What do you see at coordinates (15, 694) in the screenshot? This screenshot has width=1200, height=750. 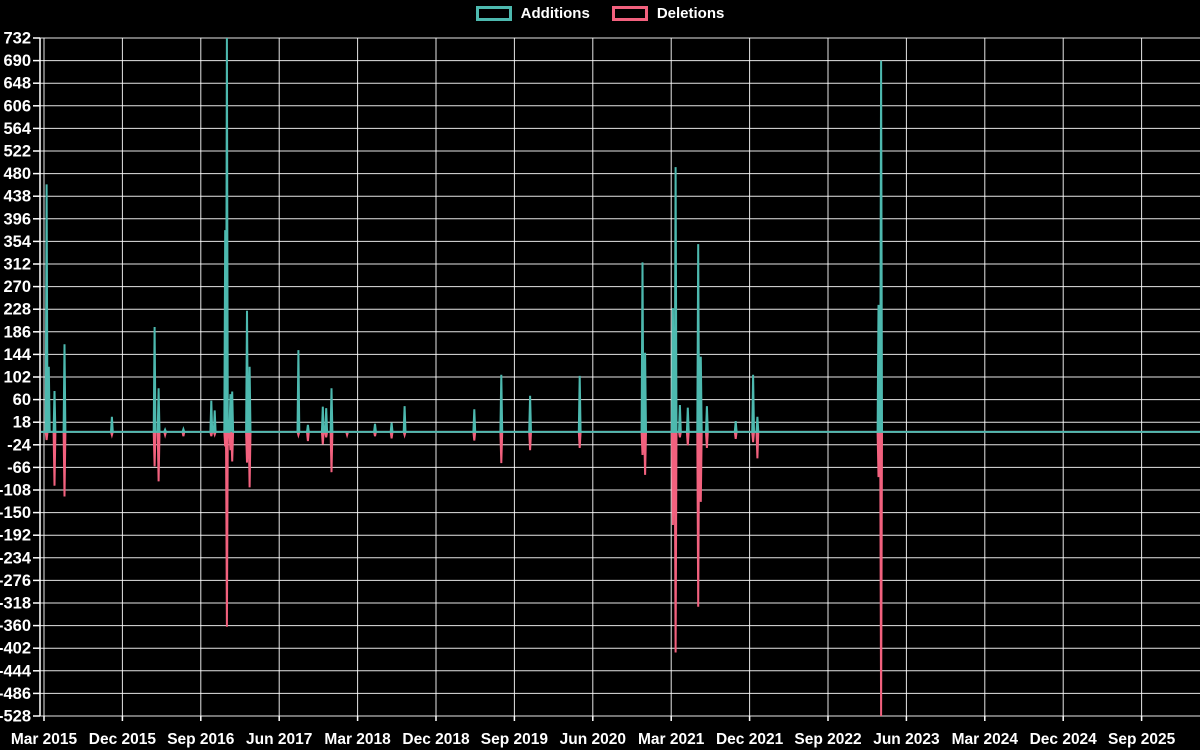 I see `y-axis-label: -486` at bounding box center [15, 694].